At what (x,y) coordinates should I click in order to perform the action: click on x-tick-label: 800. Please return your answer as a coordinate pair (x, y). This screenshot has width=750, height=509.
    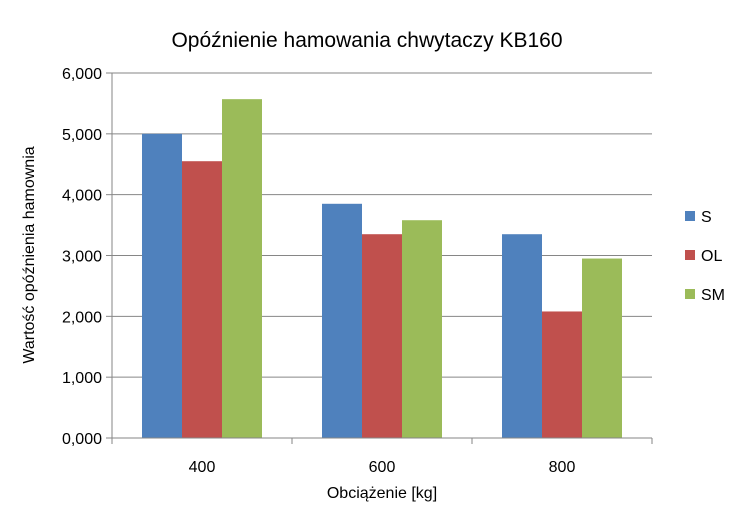
    Looking at the image, I should click on (562, 467).